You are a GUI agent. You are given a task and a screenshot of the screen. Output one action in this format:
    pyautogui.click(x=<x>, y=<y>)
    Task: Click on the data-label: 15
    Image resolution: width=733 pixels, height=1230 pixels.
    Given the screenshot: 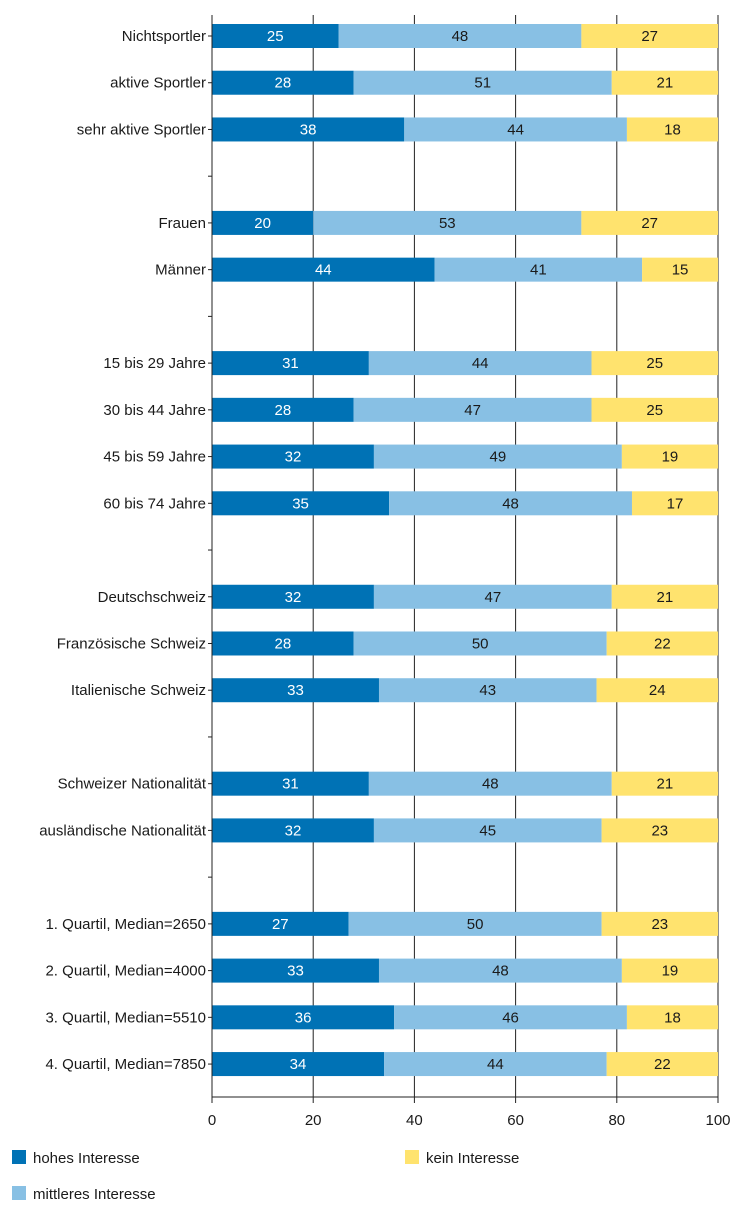 What is the action you would take?
    pyautogui.click(x=680, y=270)
    